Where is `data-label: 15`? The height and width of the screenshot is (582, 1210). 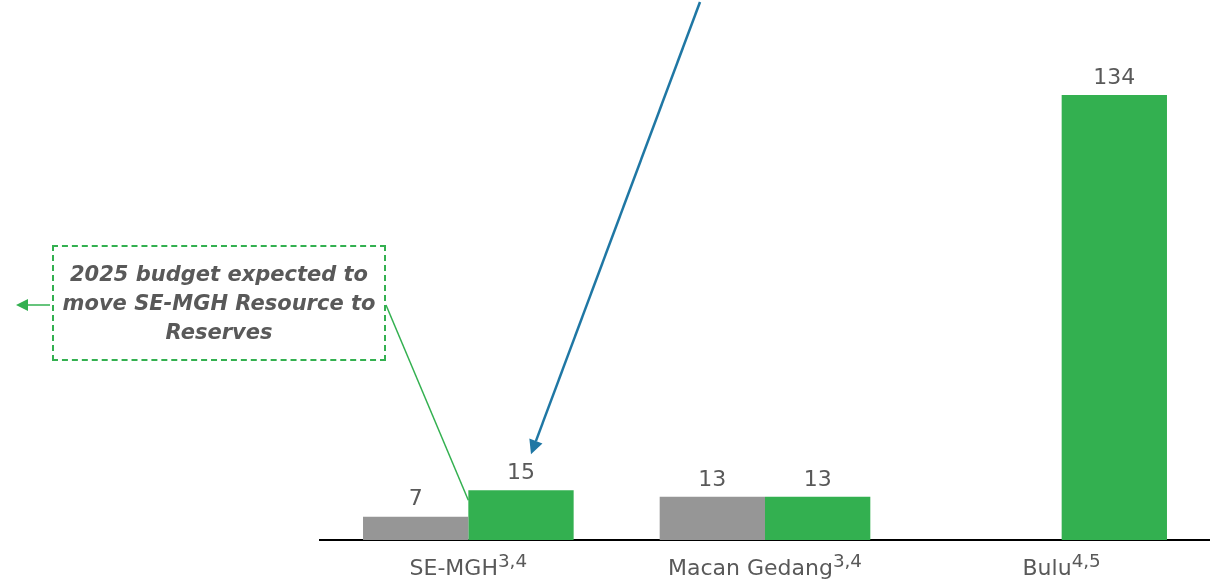
data-label: 15 is located at coordinates (520, 471).